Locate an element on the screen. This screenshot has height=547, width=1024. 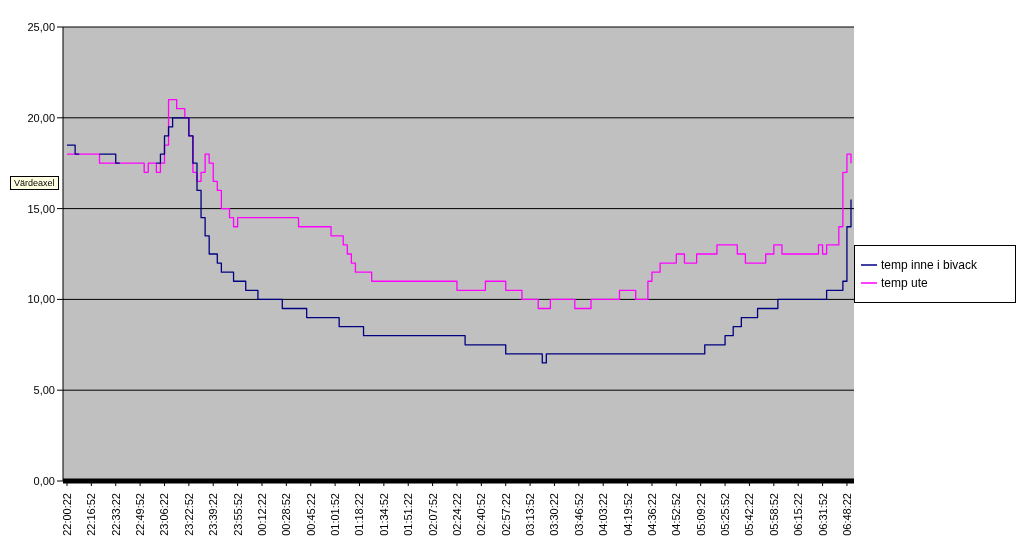
x-tick-label: 03:13:52 is located at coordinates (530, 514).